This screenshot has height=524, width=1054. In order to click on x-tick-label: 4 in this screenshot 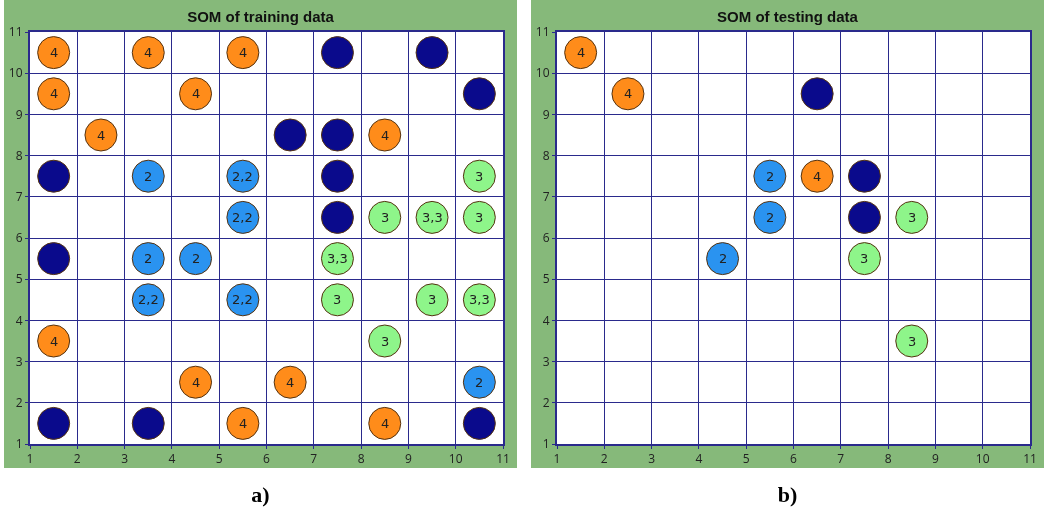, I will do `click(172, 459)`.